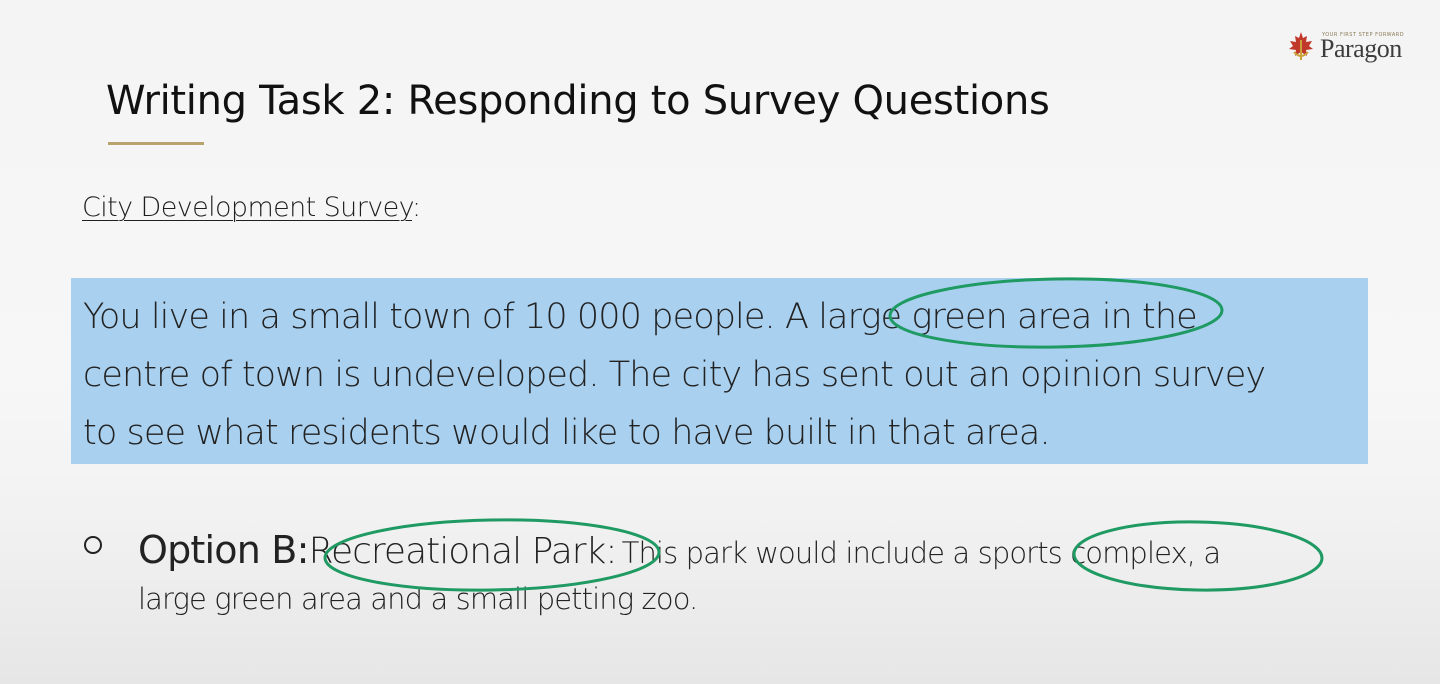 This screenshot has width=1440, height=684. What do you see at coordinates (156, 143) in the screenshot?
I see `title-underline-rule` at bounding box center [156, 143].